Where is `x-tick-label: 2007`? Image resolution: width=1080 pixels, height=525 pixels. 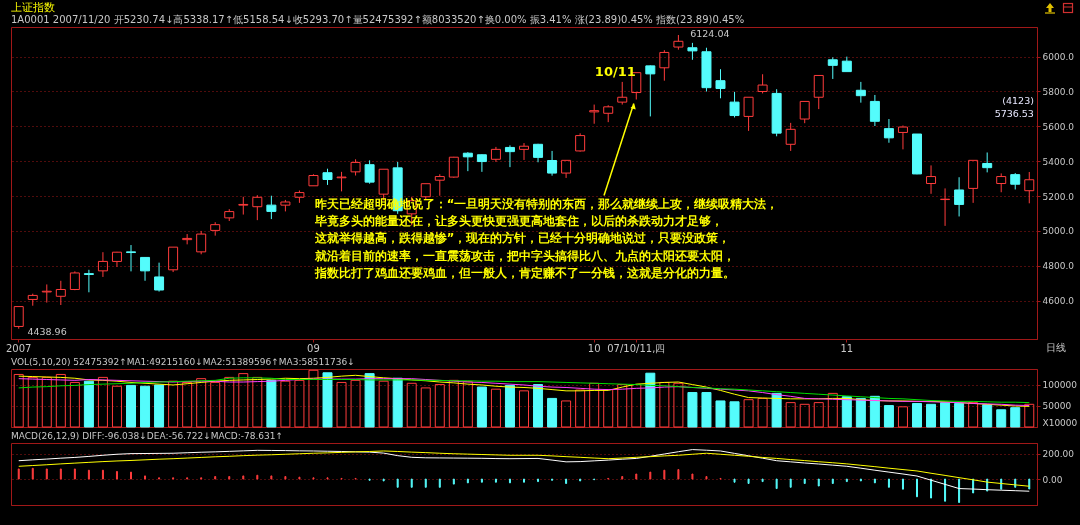 x-tick-label: 2007 is located at coordinates (18, 348).